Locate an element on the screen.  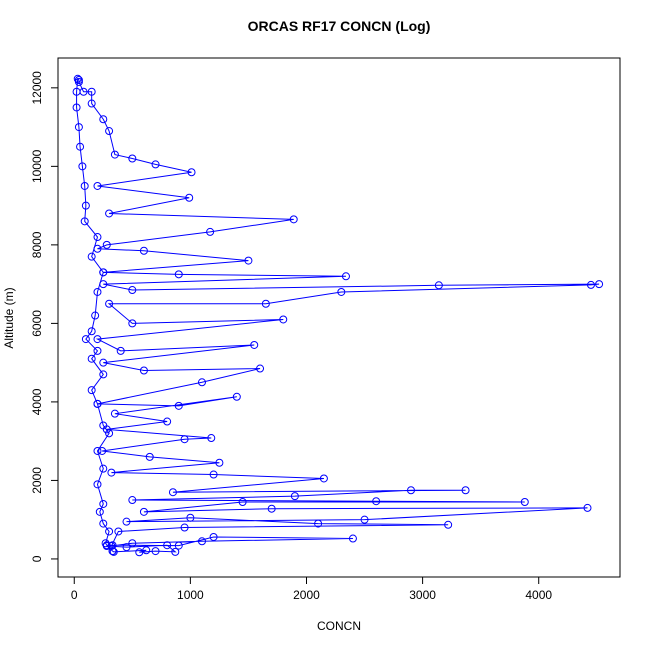
x-tick-label: 2000 is located at coordinates (306, 595).